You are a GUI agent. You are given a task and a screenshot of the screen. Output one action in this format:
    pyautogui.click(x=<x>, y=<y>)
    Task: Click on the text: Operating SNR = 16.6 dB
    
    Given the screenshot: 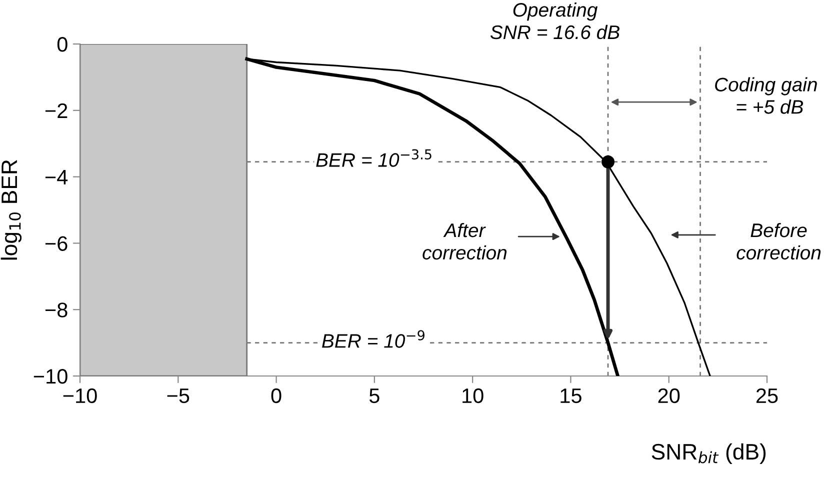 What is the action you would take?
    pyautogui.click(x=555, y=21)
    